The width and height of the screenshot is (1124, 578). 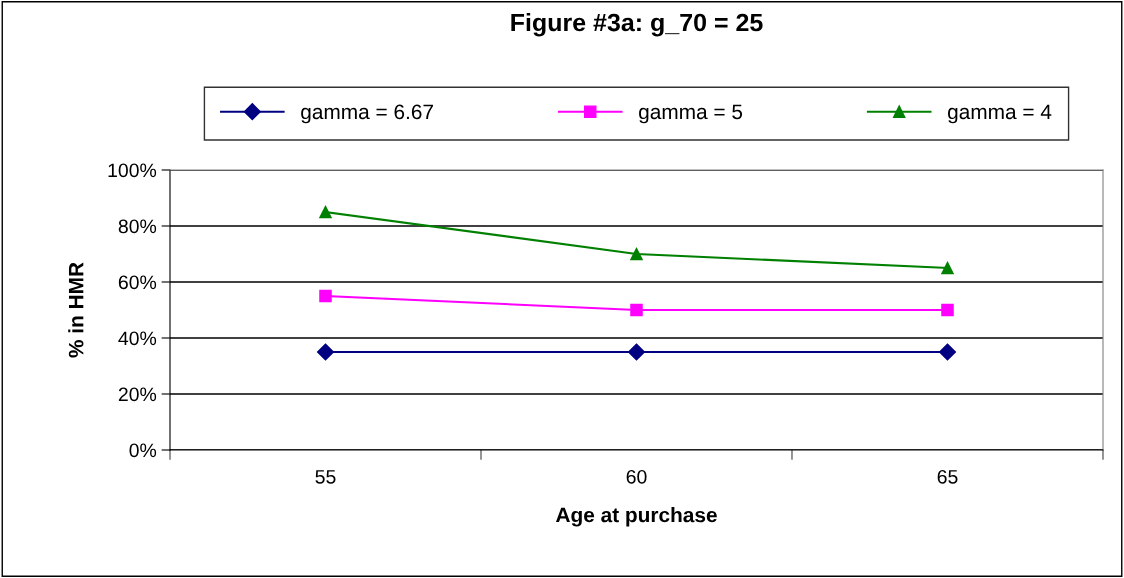 What do you see at coordinates (137, 338) in the screenshot?
I see `y-tick-label: 40%` at bounding box center [137, 338].